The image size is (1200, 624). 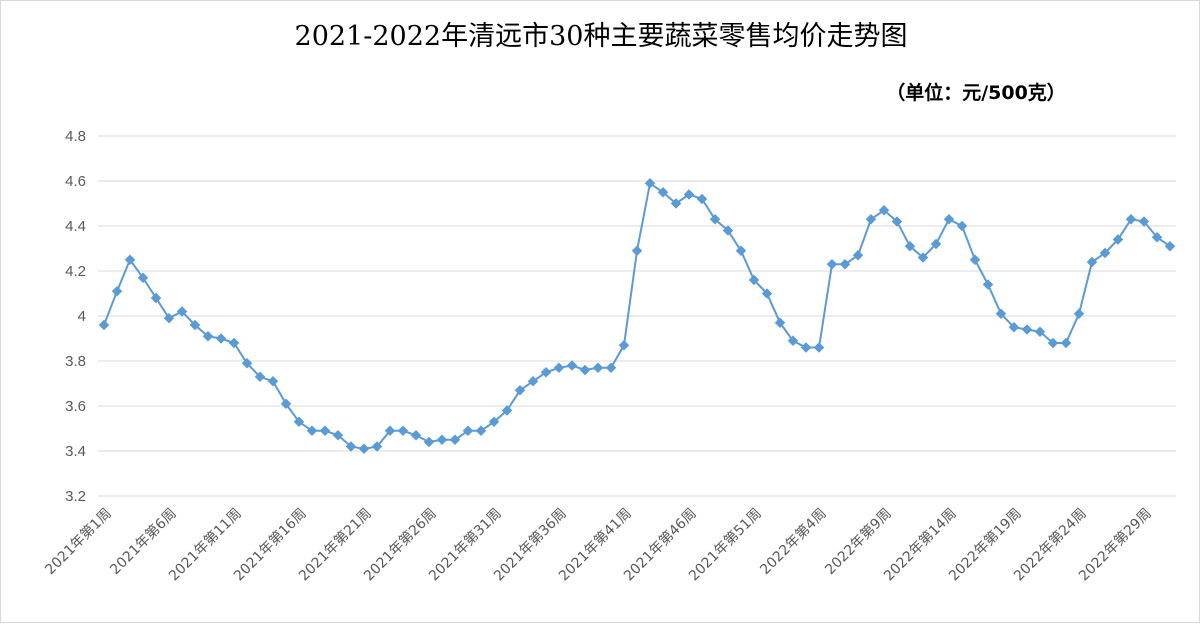 What do you see at coordinates (75, 226) in the screenshot?
I see `y-tick-label: 4.4` at bounding box center [75, 226].